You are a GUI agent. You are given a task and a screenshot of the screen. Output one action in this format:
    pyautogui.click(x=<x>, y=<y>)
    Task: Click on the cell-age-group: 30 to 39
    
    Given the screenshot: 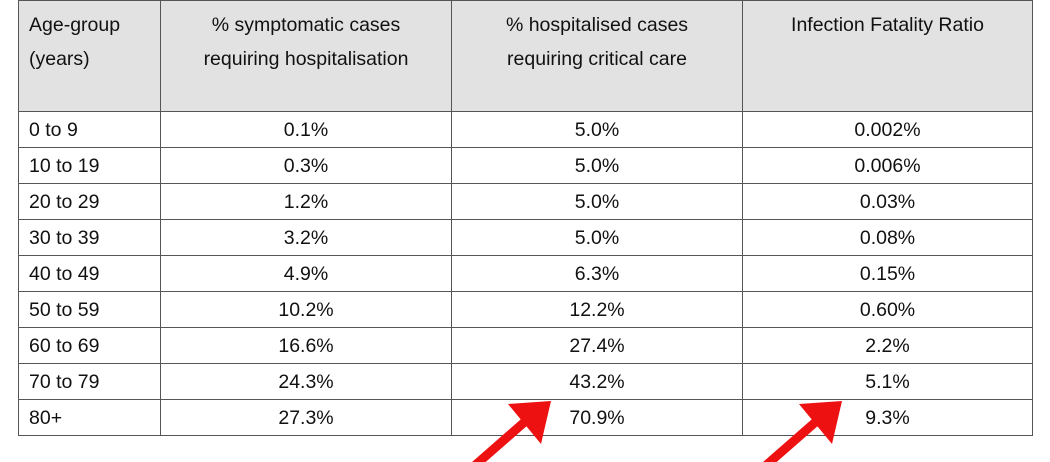 What is the action you would take?
    pyautogui.click(x=89, y=237)
    